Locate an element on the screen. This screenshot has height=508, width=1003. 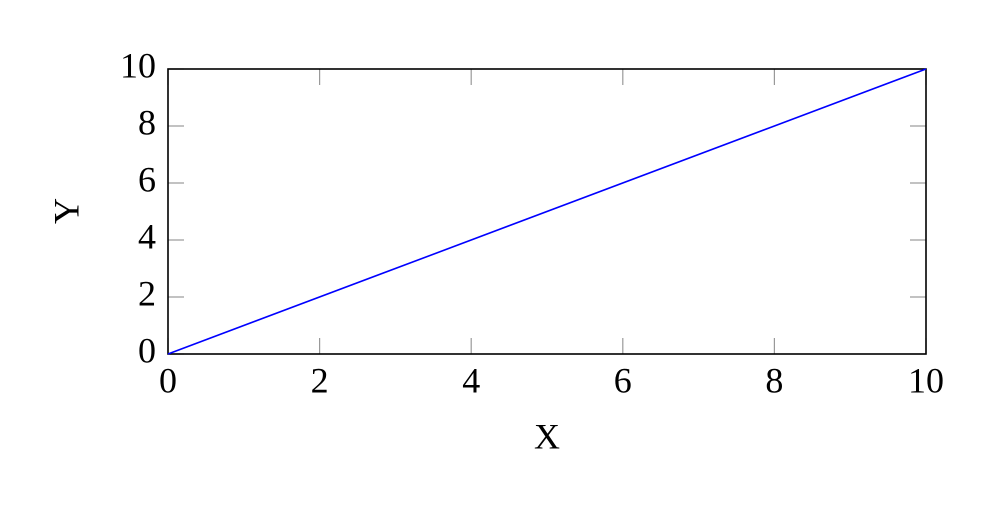
x-tick-label: 10 is located at coordinates (926, 380).